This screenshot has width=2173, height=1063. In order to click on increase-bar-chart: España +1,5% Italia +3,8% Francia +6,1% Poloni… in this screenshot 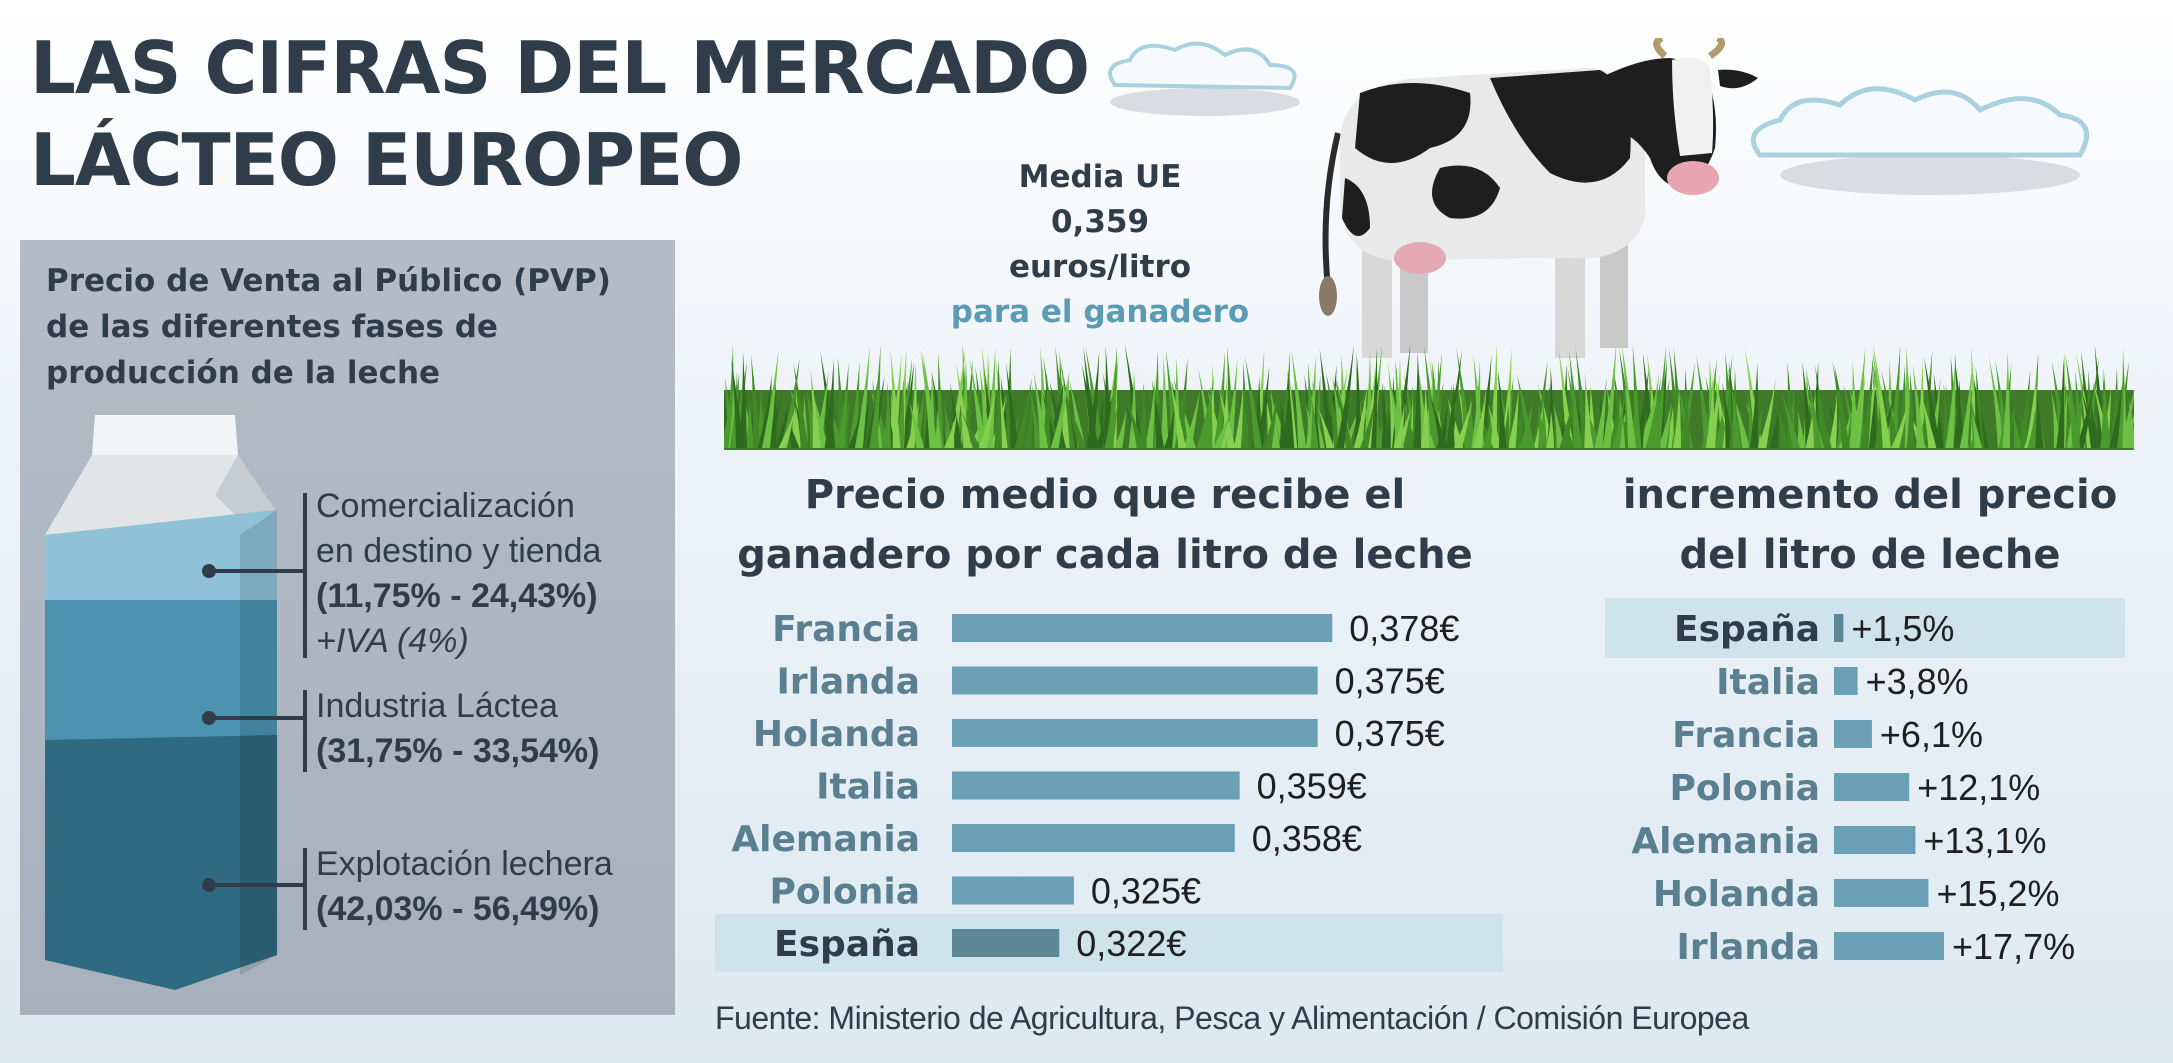, I will do `click(1865, 783)`.